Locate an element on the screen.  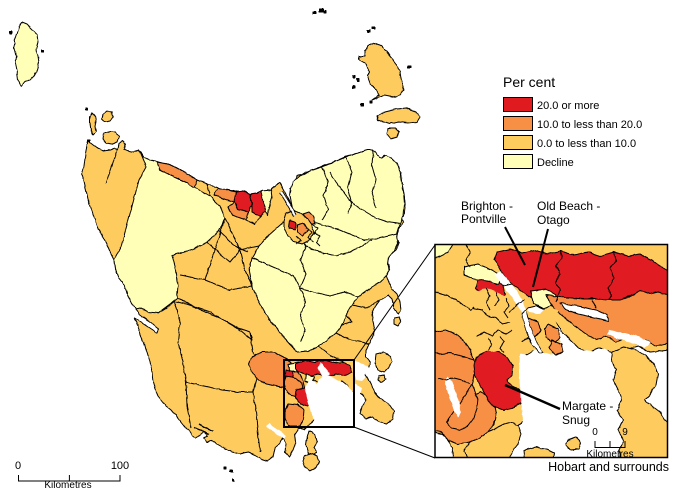
svg-text: Brighton - is located at coordinates (487, 206).